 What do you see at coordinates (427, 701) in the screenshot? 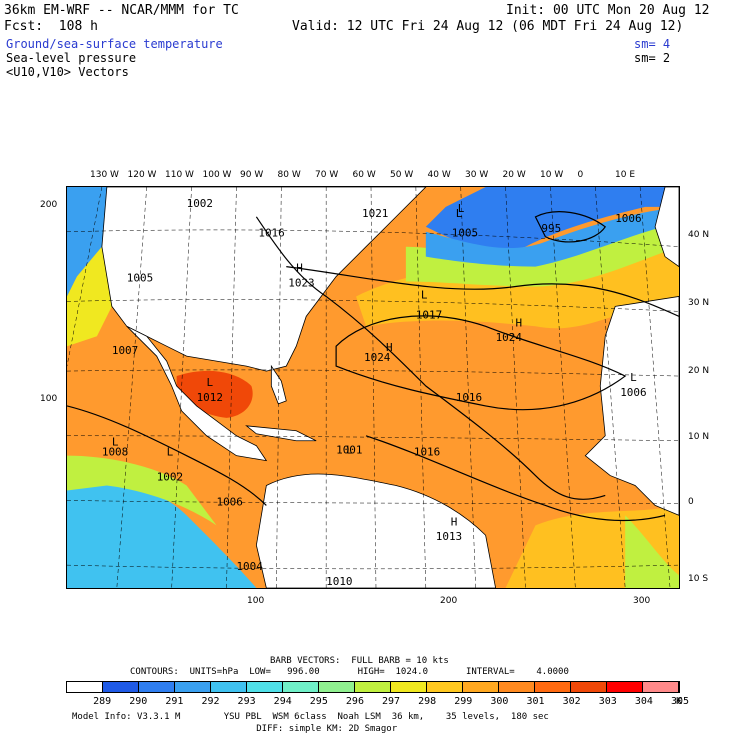
I see `colorbar-label: 298` at bounding box center [427, 701].